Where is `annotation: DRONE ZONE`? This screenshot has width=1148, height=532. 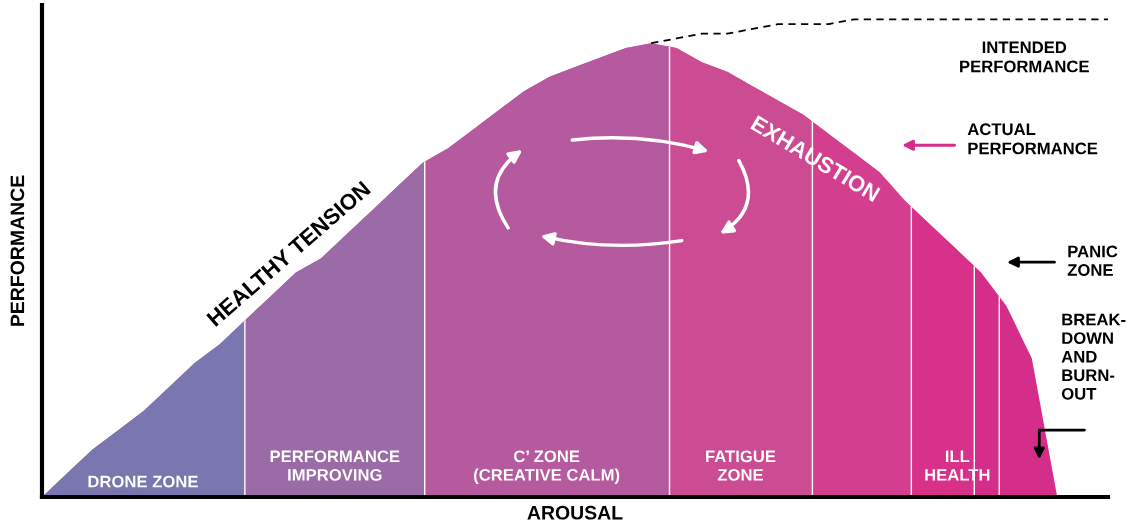
annotation: DRONE ZONE is located at coordinates (143, 481).